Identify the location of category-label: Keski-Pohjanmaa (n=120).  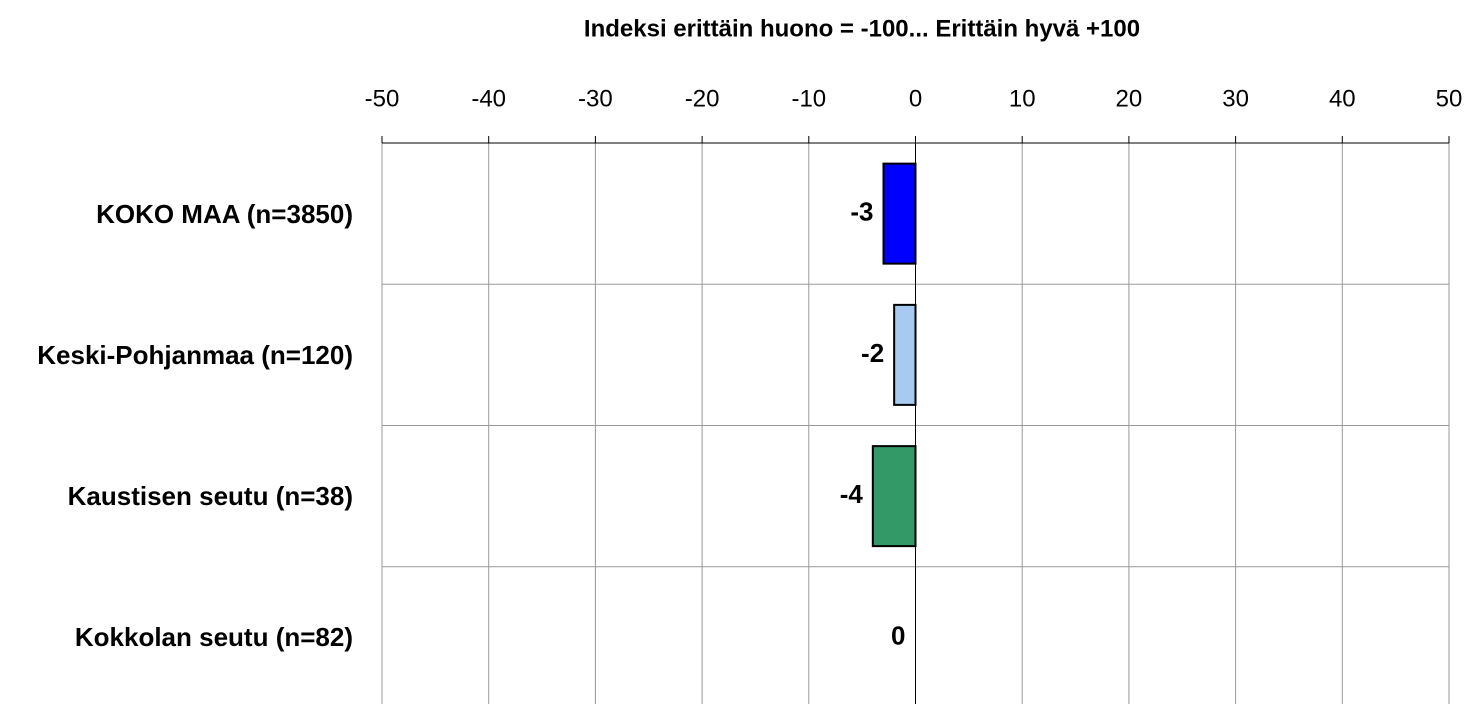
(195, 354).